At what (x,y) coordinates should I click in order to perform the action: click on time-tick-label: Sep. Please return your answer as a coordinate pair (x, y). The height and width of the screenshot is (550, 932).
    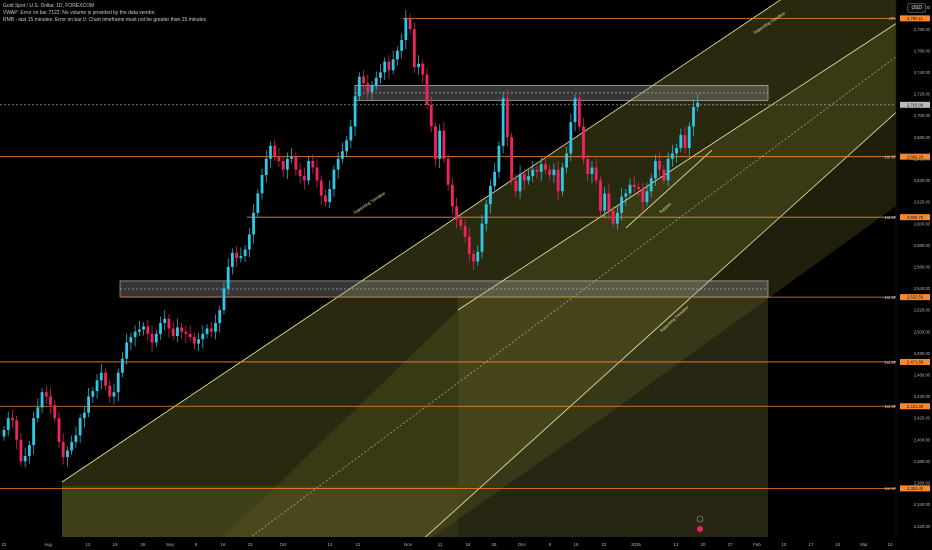
    Looking at the image, I should click on (170, 544).